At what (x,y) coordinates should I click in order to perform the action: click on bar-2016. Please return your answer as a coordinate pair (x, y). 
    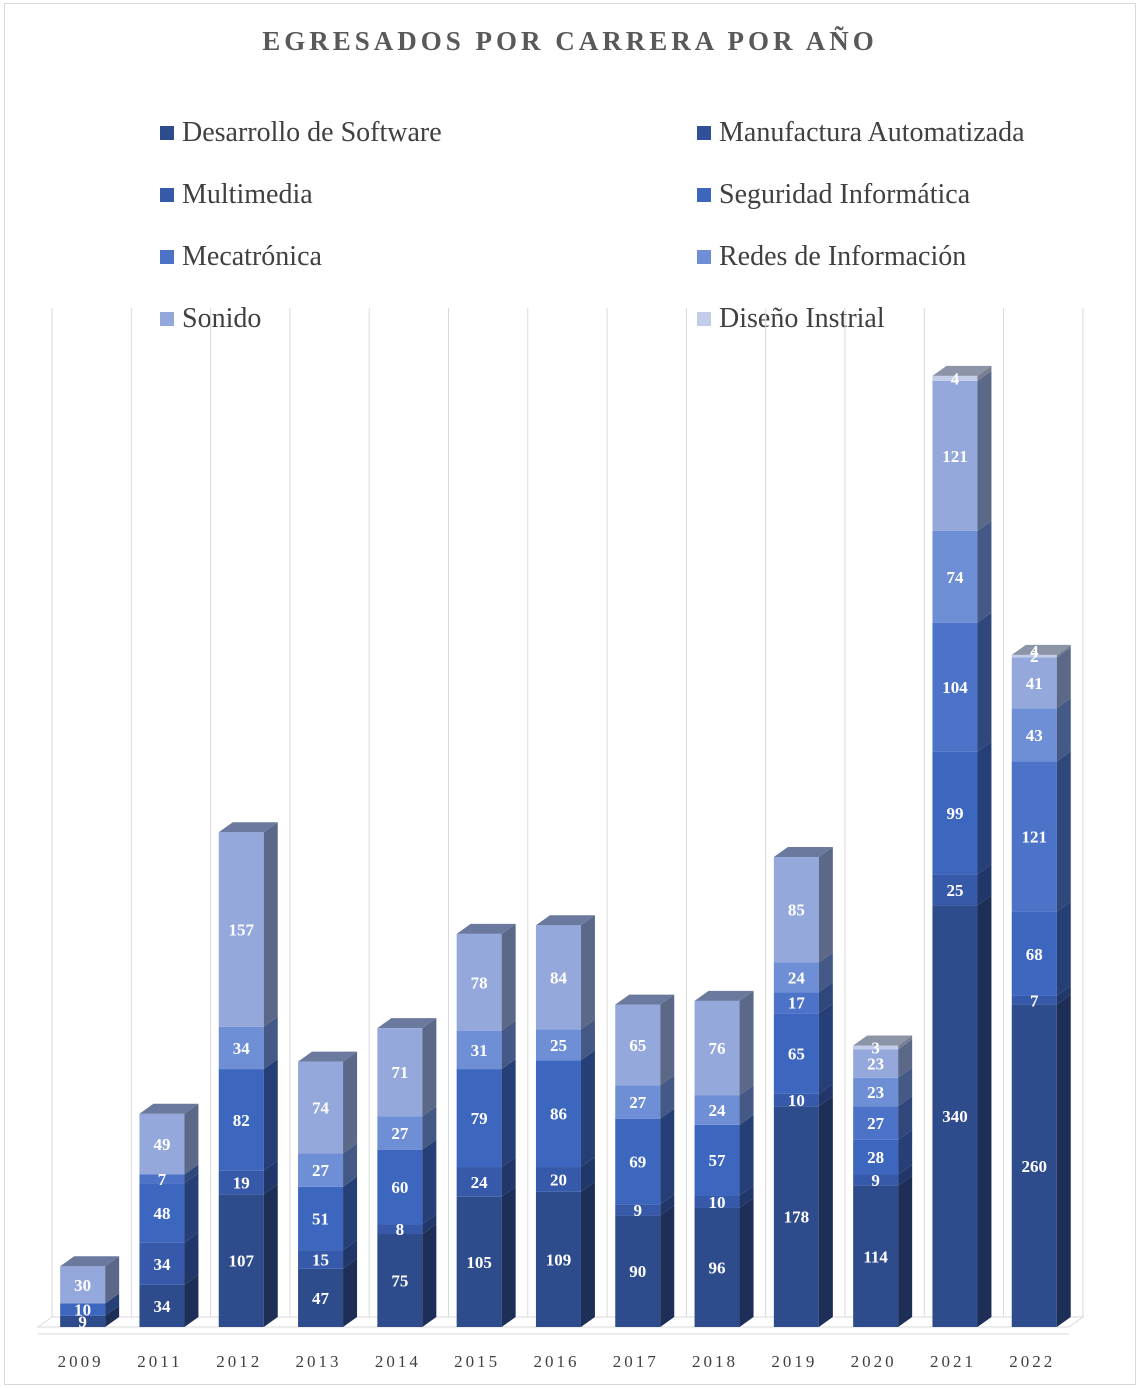
    Looking at the image, I should click on (565, 1121).